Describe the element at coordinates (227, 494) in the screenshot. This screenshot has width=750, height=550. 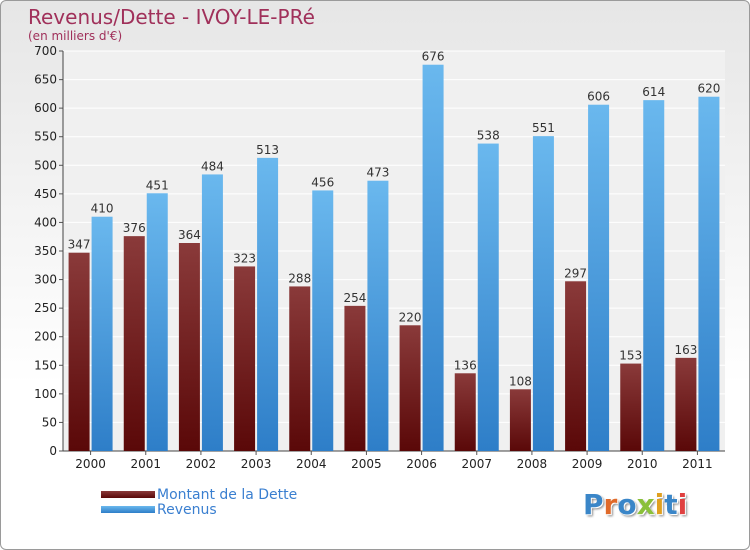
I see `legend-label-dette: Montant de la Dette` at that location.